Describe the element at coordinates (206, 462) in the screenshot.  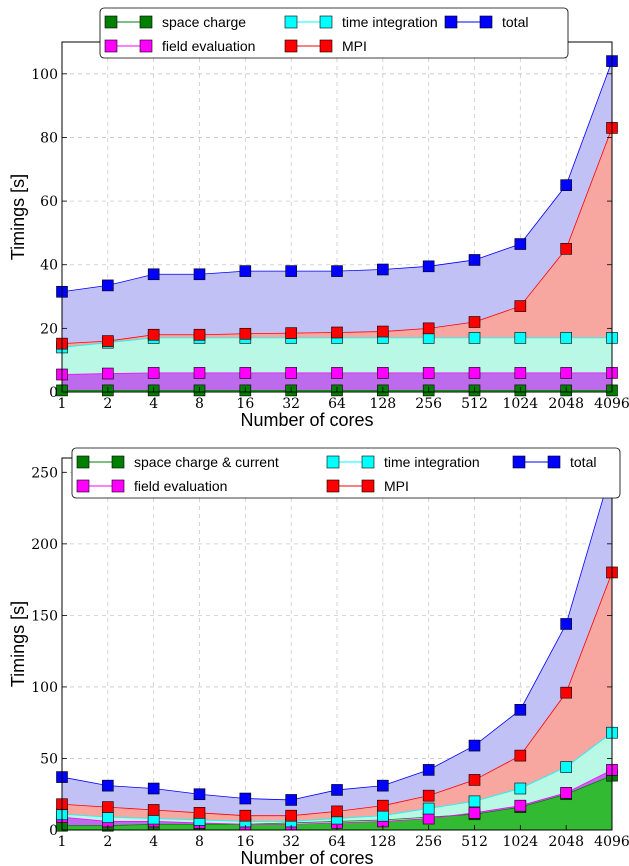
I see `legend-label: space charge & current` at that location.